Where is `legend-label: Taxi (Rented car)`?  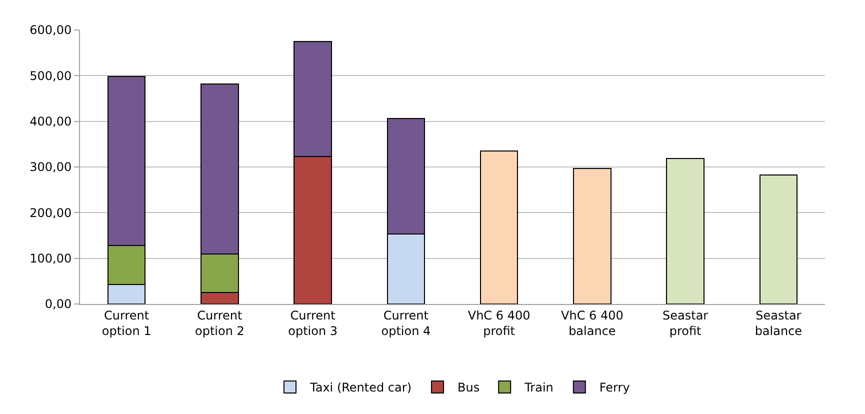
legend-label: Taxi (Rented car) is located at coordinates (360, 387).